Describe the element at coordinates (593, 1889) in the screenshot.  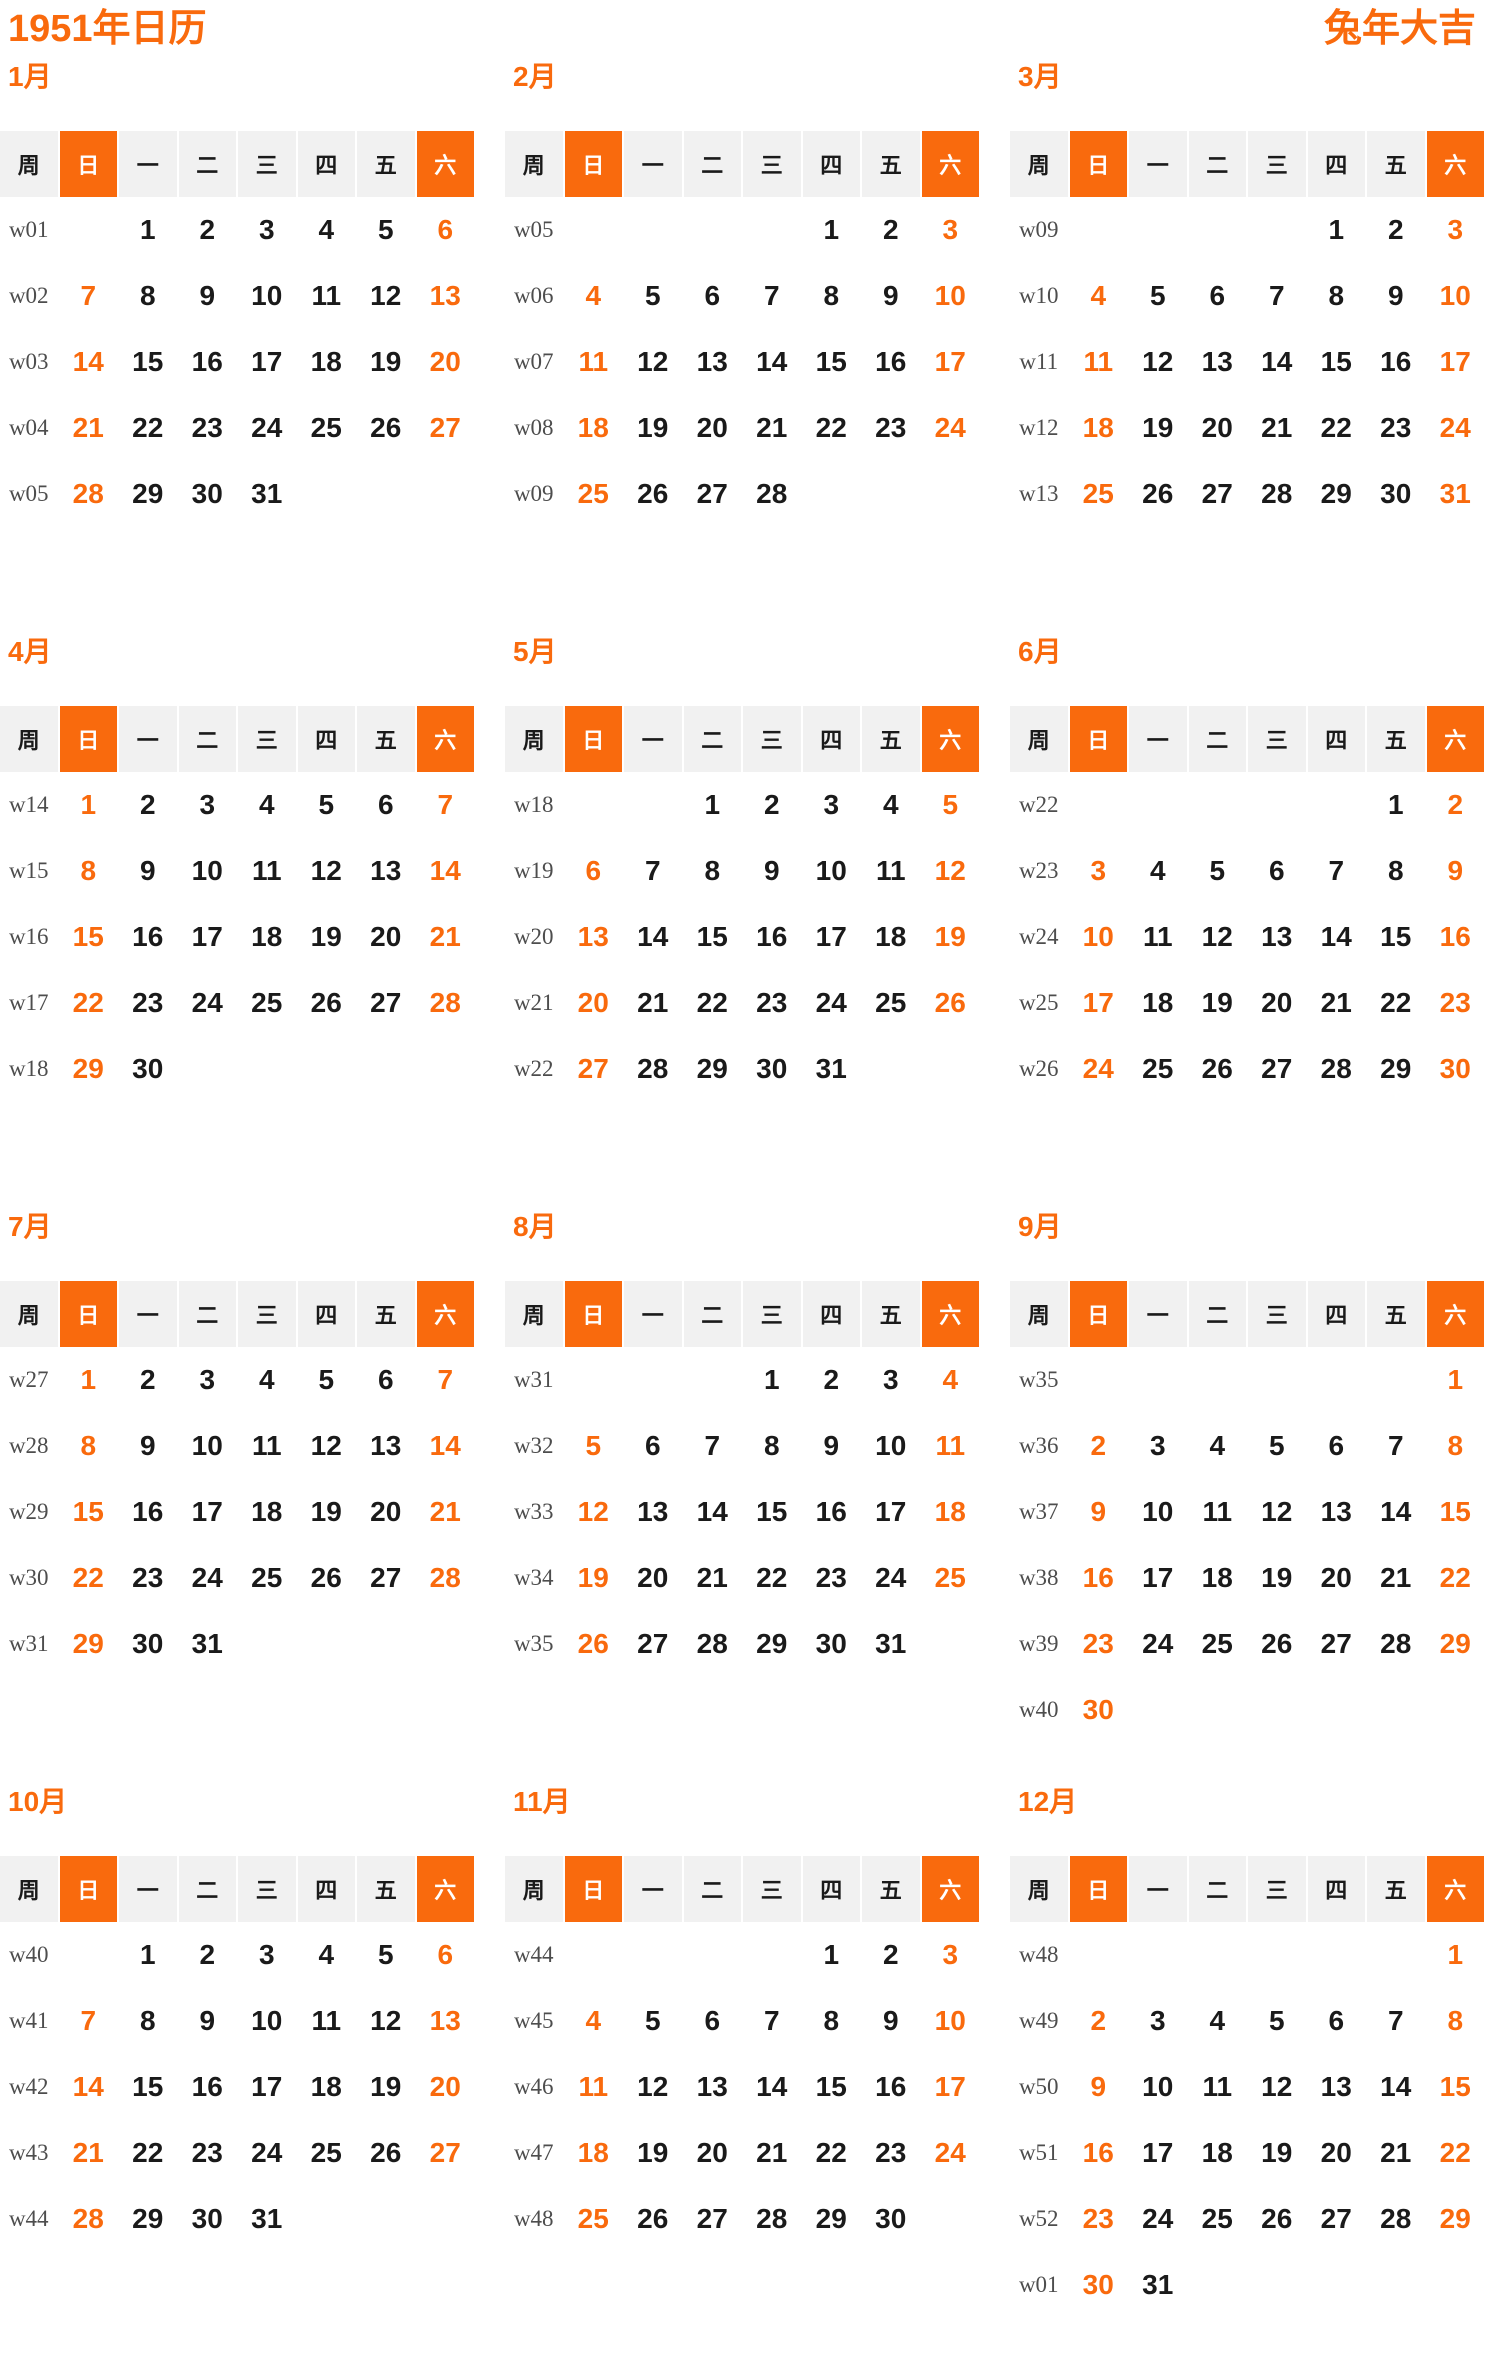
I see `weekday-header: 日` at that location.